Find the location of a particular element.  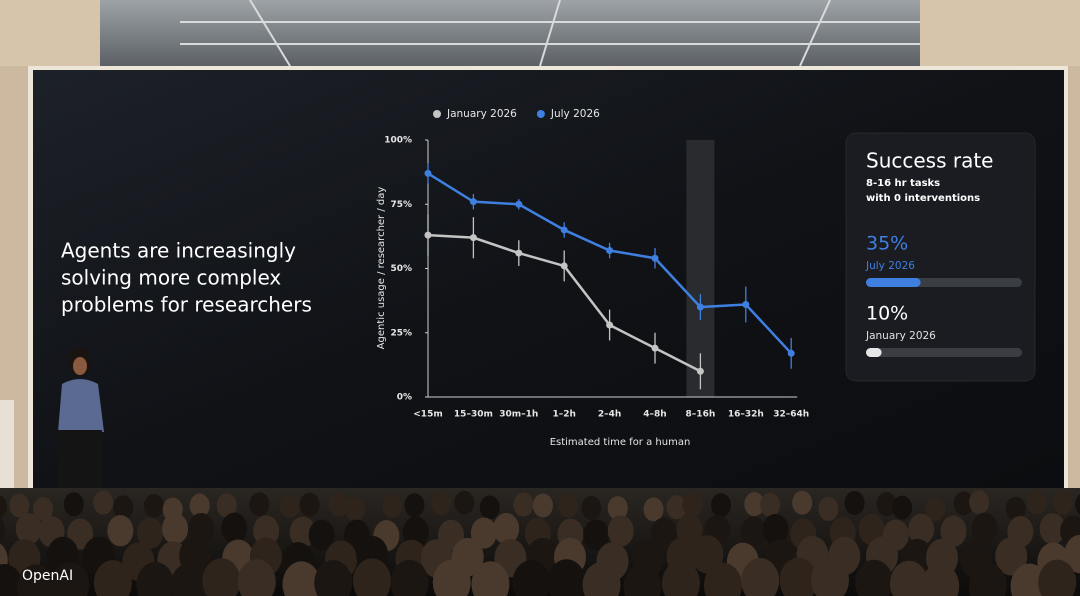

legend-label: January 2026 is located at coordinates (481, 114).